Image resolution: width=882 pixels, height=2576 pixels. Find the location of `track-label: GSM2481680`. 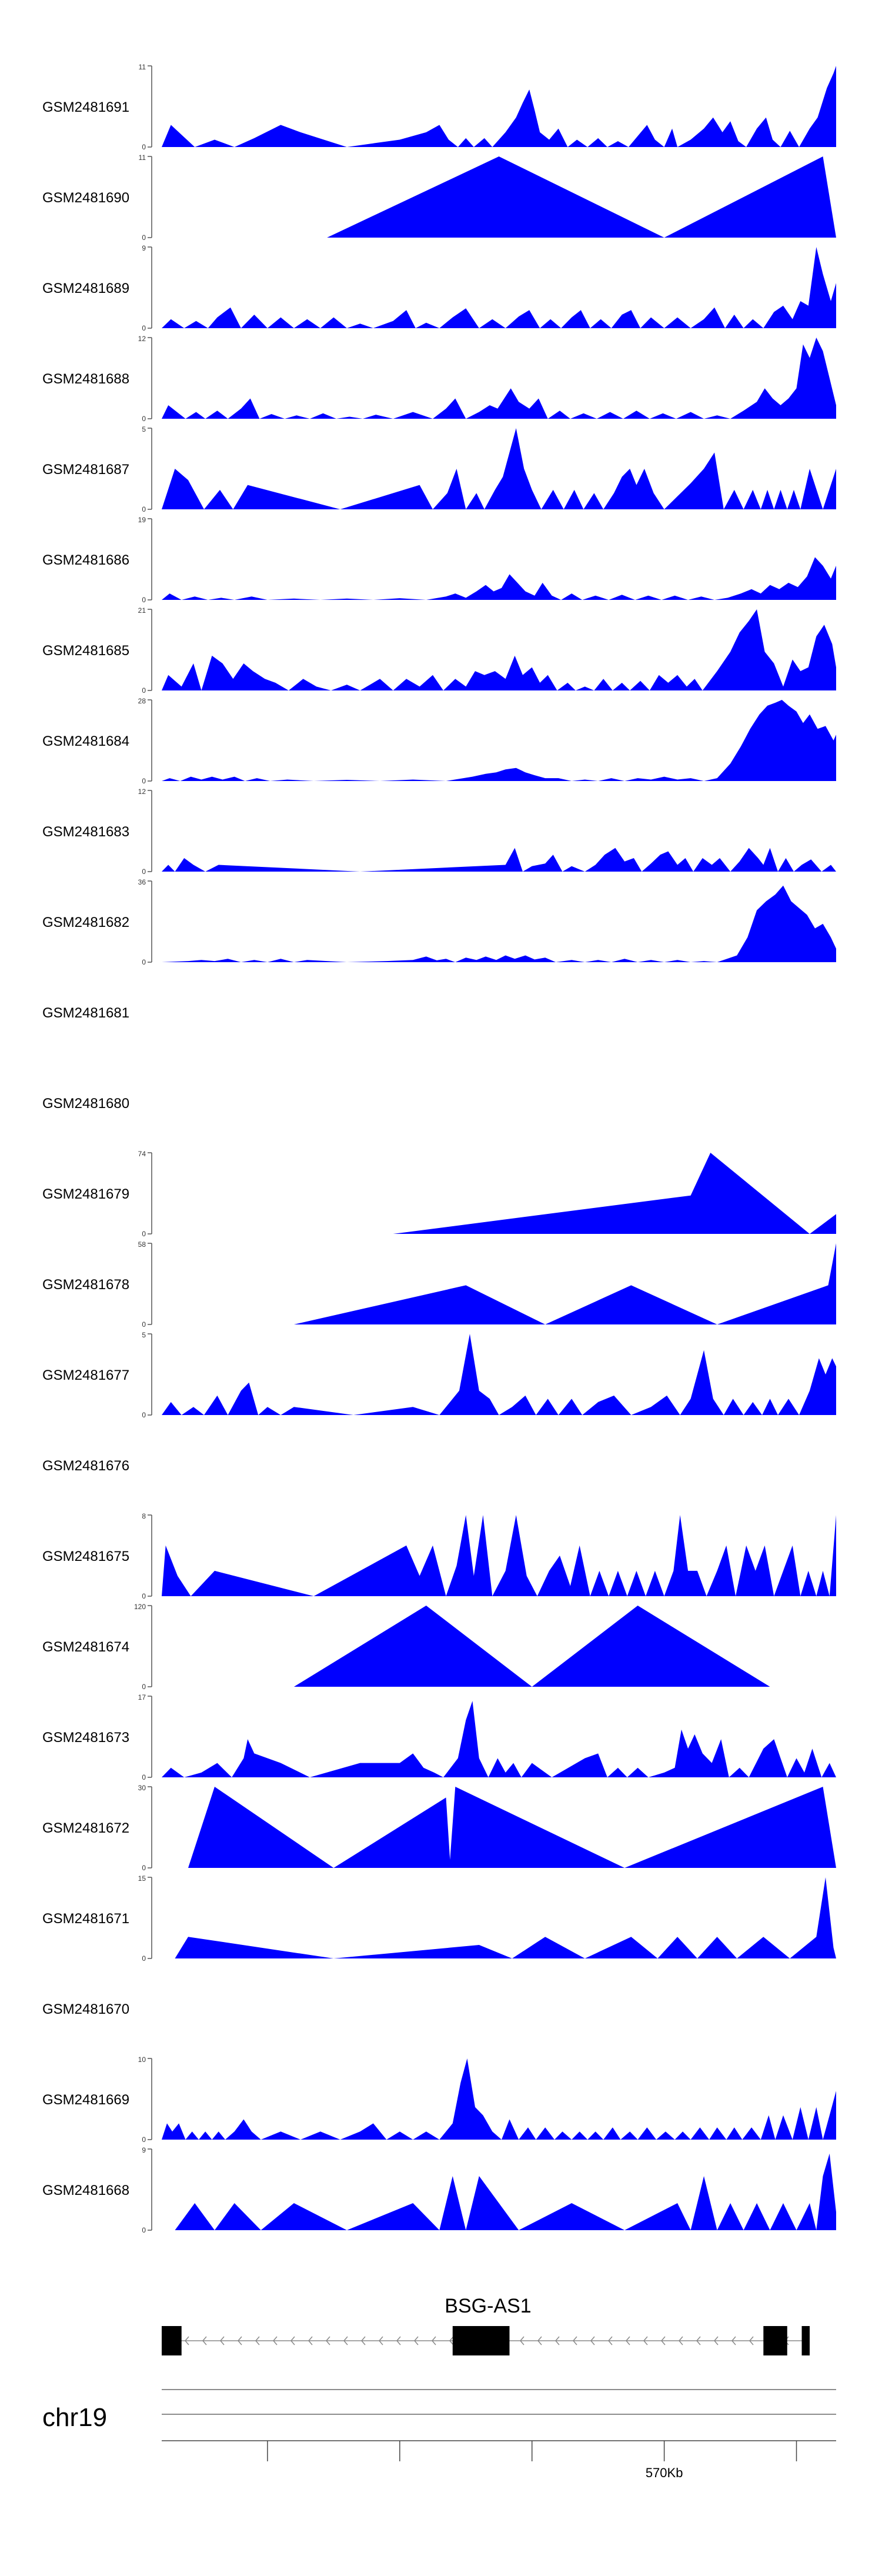

track-label: GSM2481680 is located at coordinates (85, 1104).